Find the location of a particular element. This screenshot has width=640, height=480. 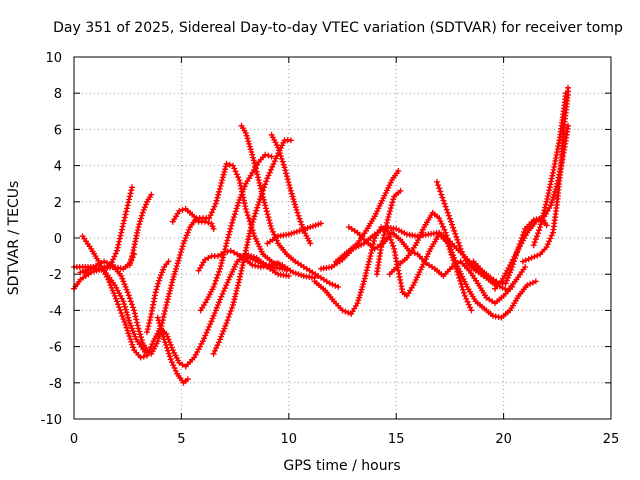

series-arc-t is located at coordinates (430, 265).